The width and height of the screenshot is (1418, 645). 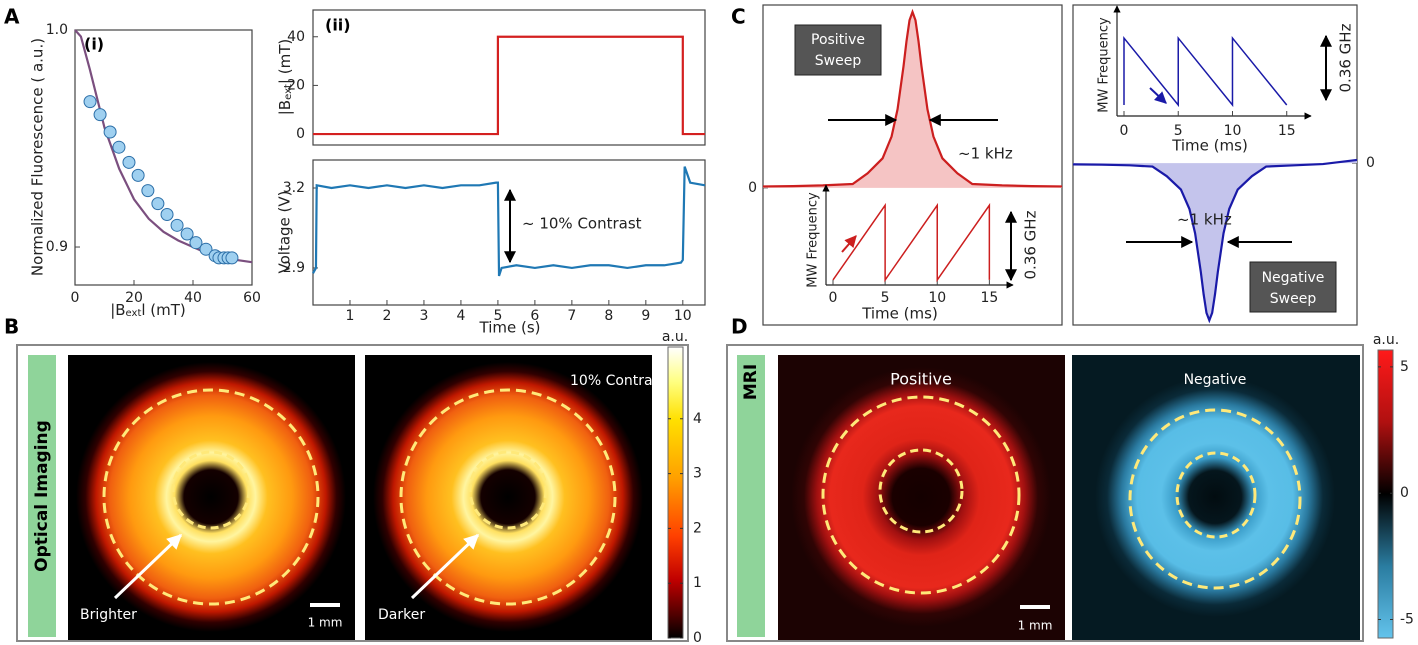 What do you see at coordinates (739, 327) in the screenshot?
I see `panel-letter: D` at bounding box center [739, 327].